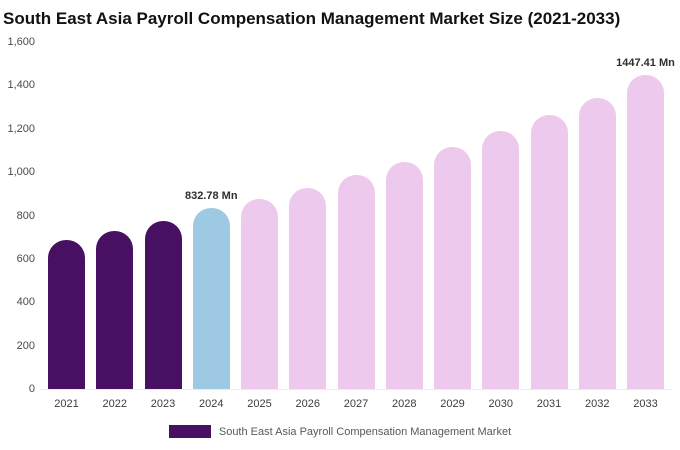  I want to click on x-tick-label: 2023, so click(163, 404).